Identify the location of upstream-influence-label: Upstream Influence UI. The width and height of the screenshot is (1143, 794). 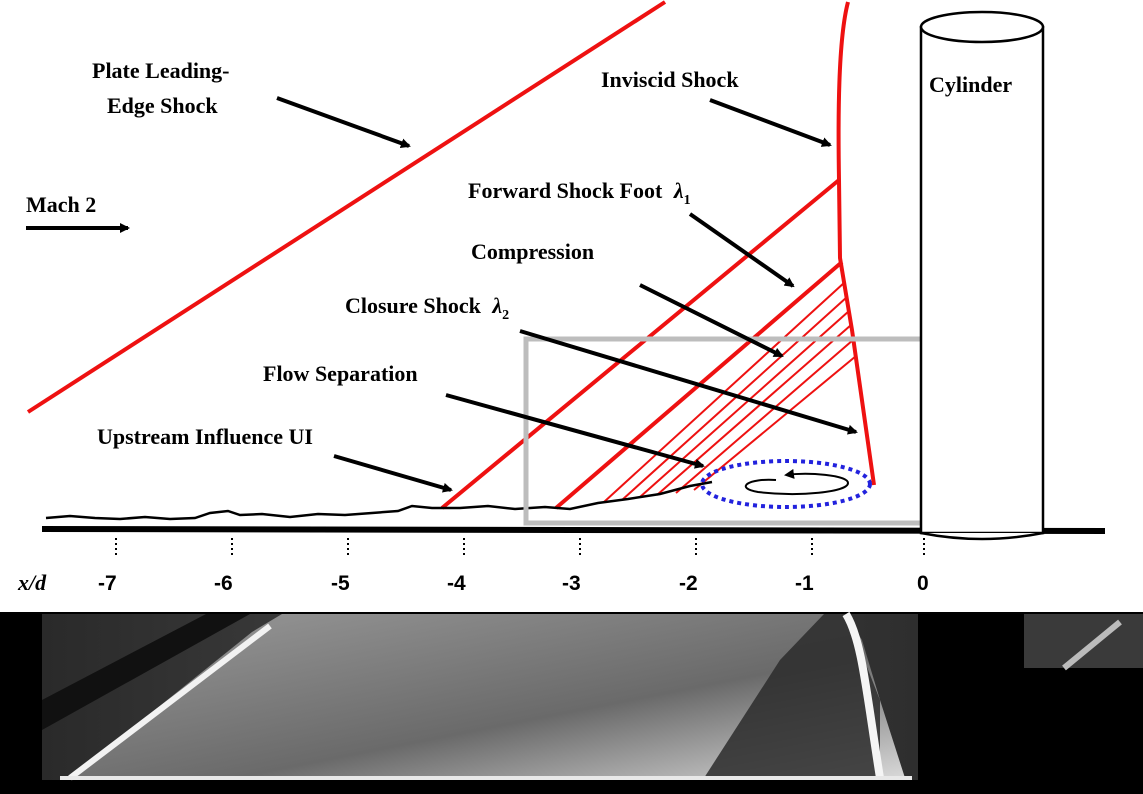
(205, 436).